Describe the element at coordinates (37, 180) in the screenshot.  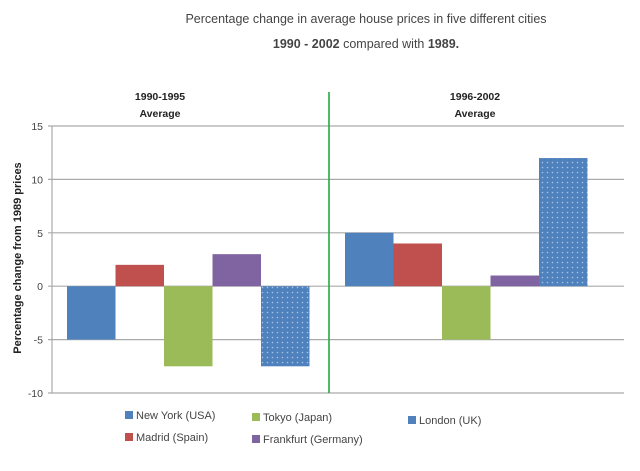
I see `y-tick-label: 10` at that location.